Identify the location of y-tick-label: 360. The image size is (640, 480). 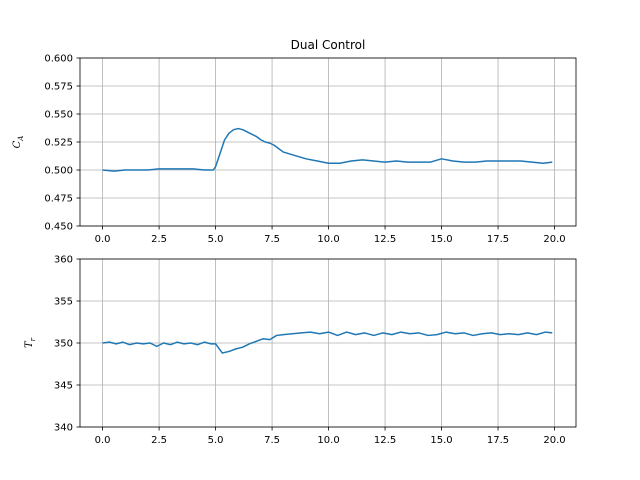
(63, 260).